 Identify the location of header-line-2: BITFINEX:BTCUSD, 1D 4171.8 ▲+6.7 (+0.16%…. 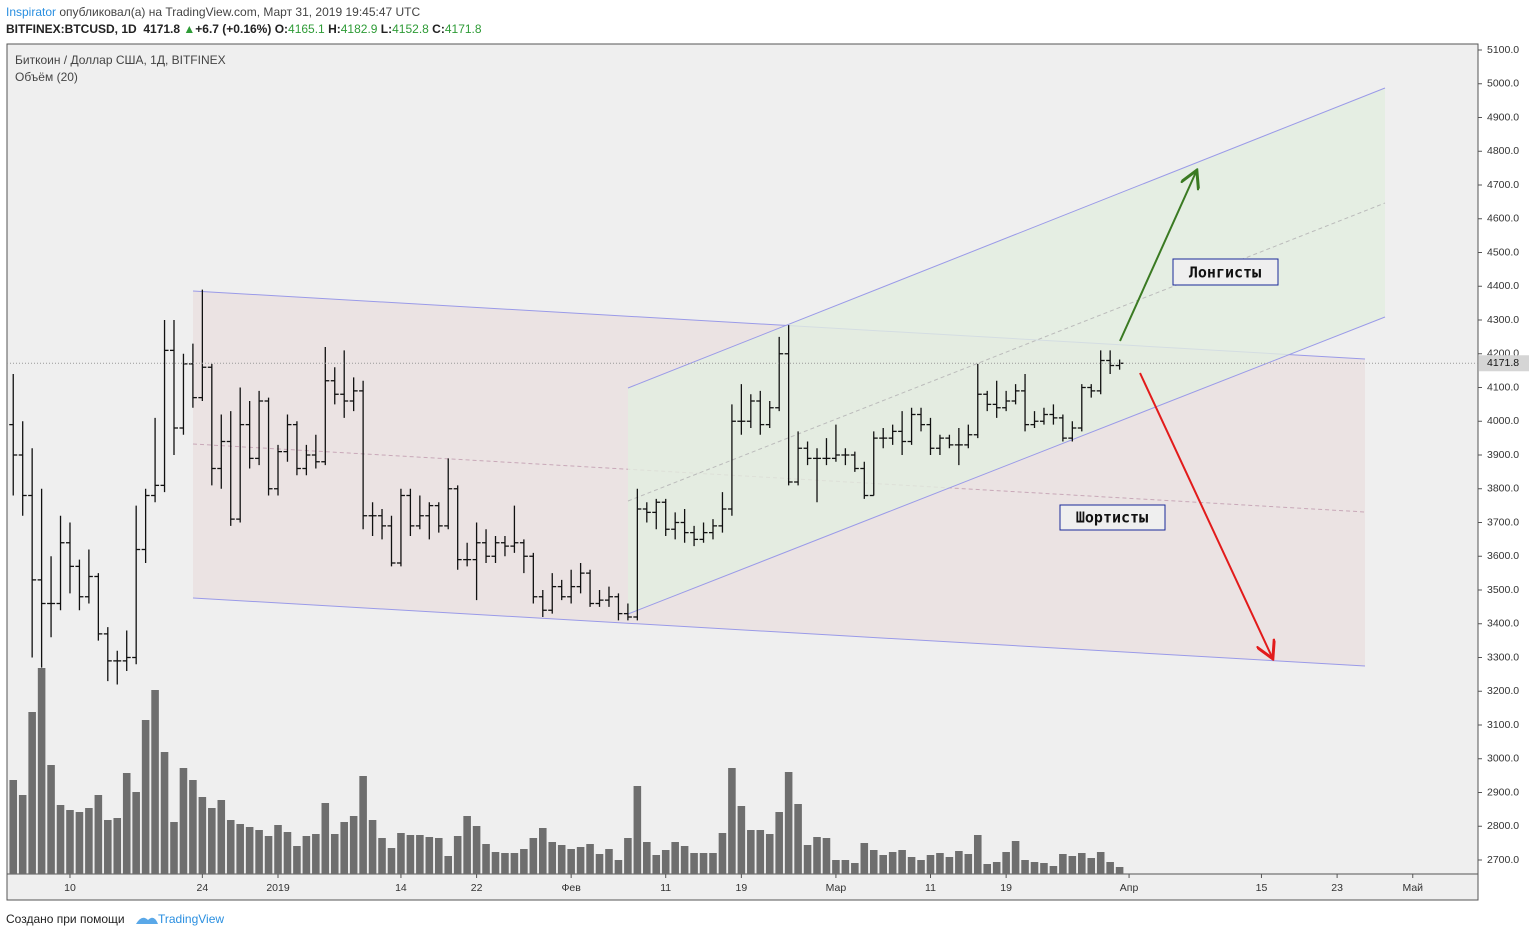
(244, 29).